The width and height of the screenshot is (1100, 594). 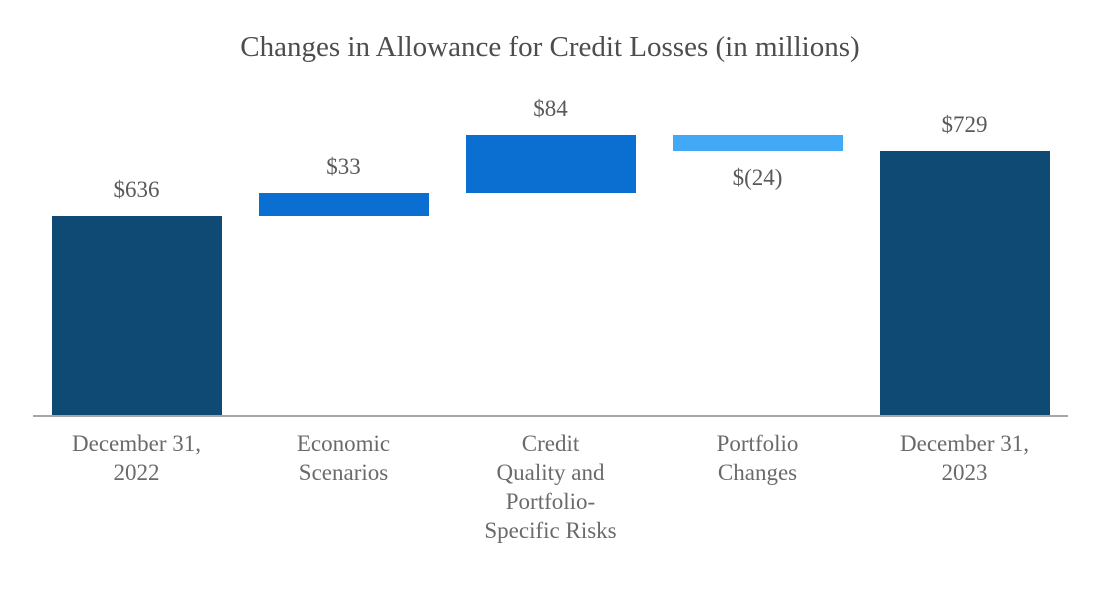 What do you see at coordinates (550, 108) in the screenshot?
I see `value-label-credit-quality-and-portfolio-specific-risks: $84` at bounding box center [550, 108].